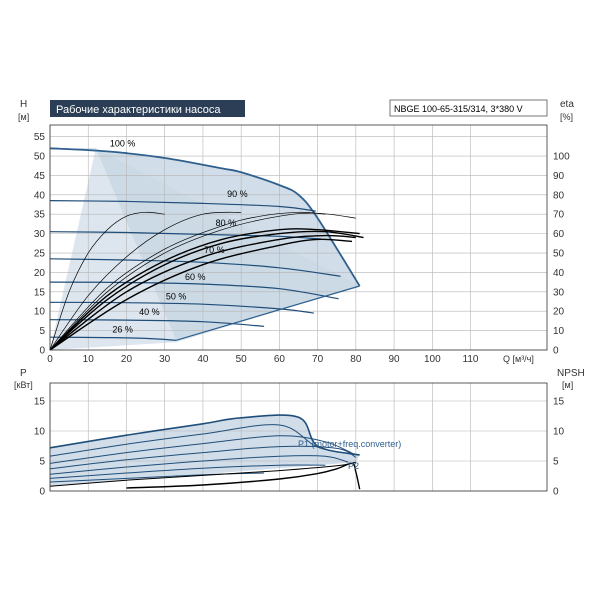 This screenshot has height=605, width=600. Describe the element at coordinates (40, 157) in the screenshot. I see `y-tick-label: 50` at that location.